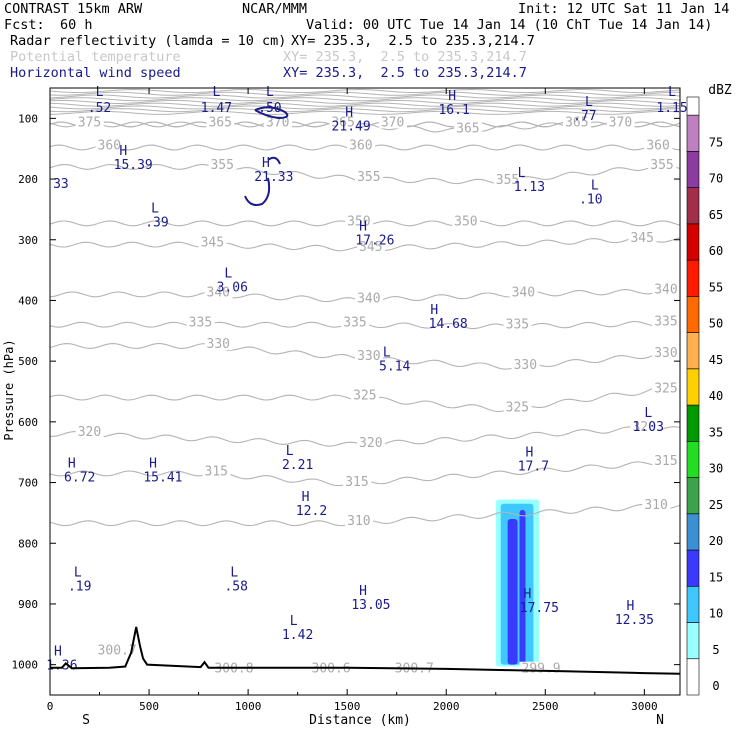 The width and height of the screenshot is (740, 740). I want to click on theta-label: 330, so click(218, 344).